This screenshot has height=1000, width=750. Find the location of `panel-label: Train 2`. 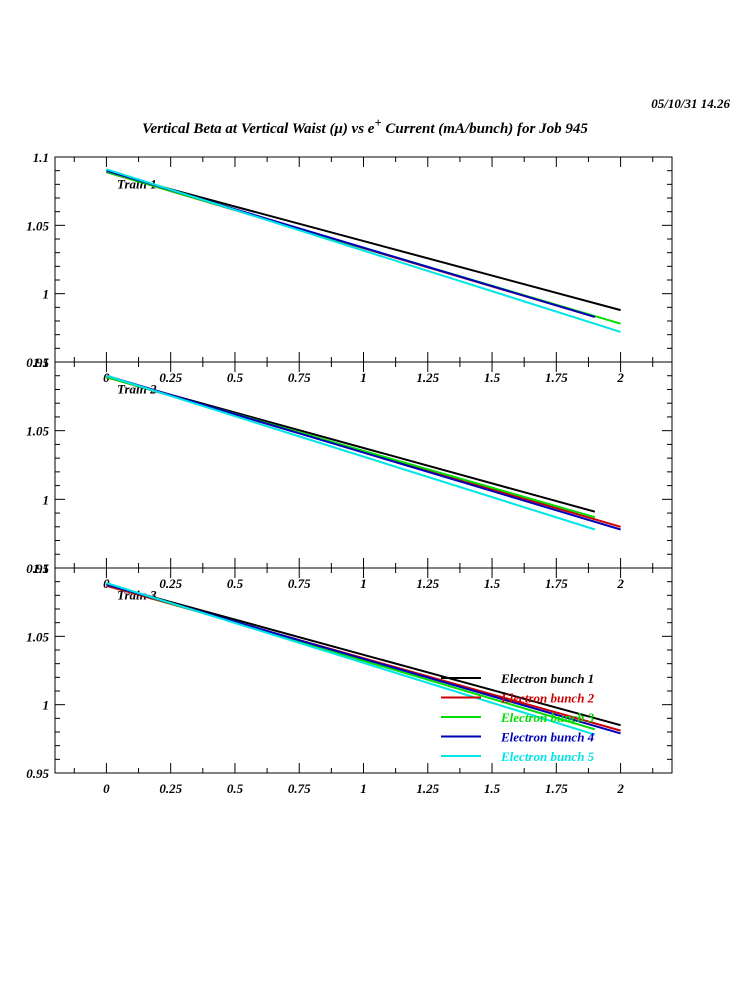

panel-label: Train 2 is located at coordinates (137, 388).